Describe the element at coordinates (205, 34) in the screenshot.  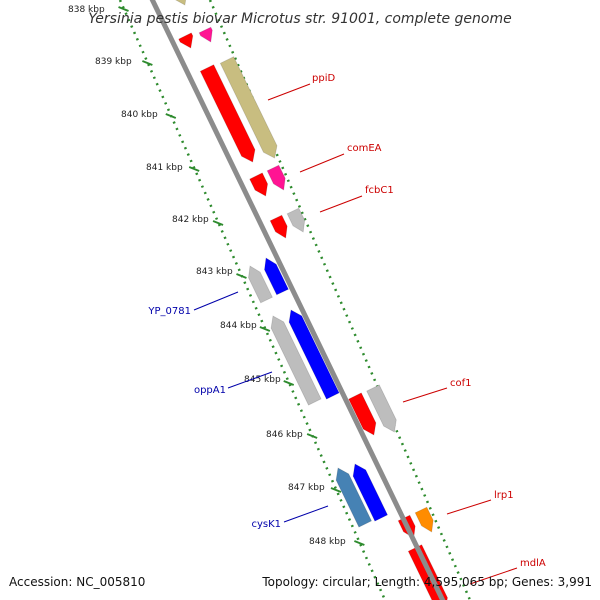
I see `gene-feature-pink-top` at that location.